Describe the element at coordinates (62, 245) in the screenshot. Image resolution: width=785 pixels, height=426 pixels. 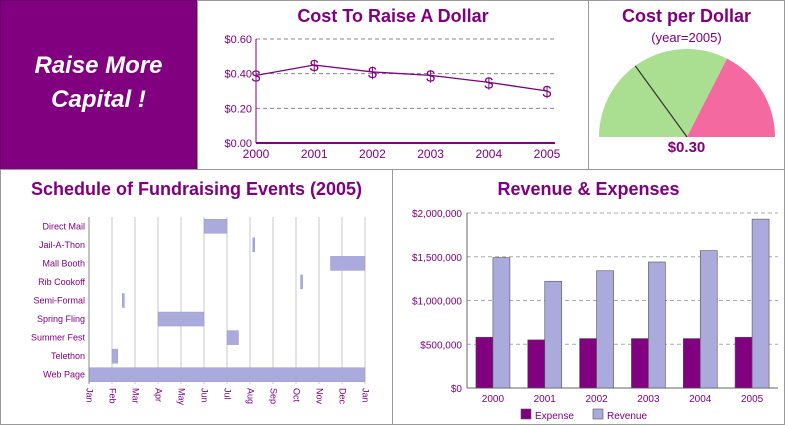
I see `task-label: Jail-A-Thon` at that location.